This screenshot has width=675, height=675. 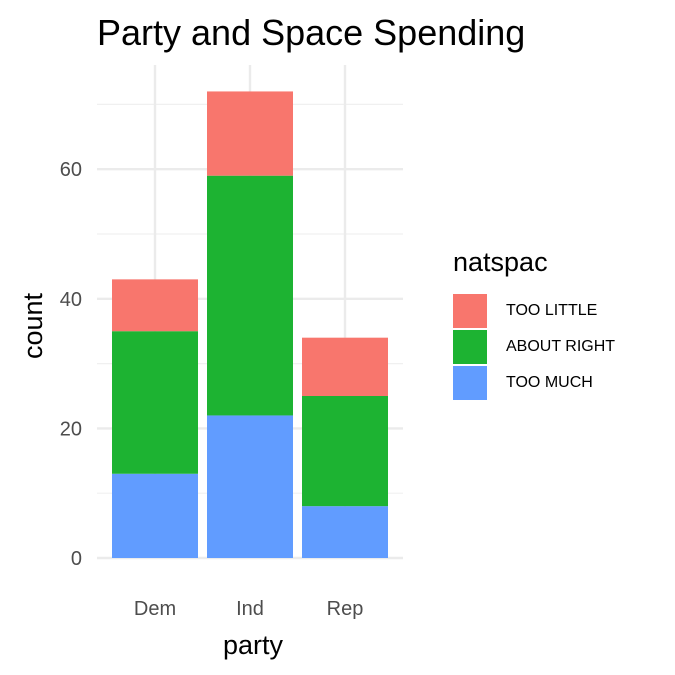 I want to click on legend-item: TOO MUCH, so click(x=523, y=383).